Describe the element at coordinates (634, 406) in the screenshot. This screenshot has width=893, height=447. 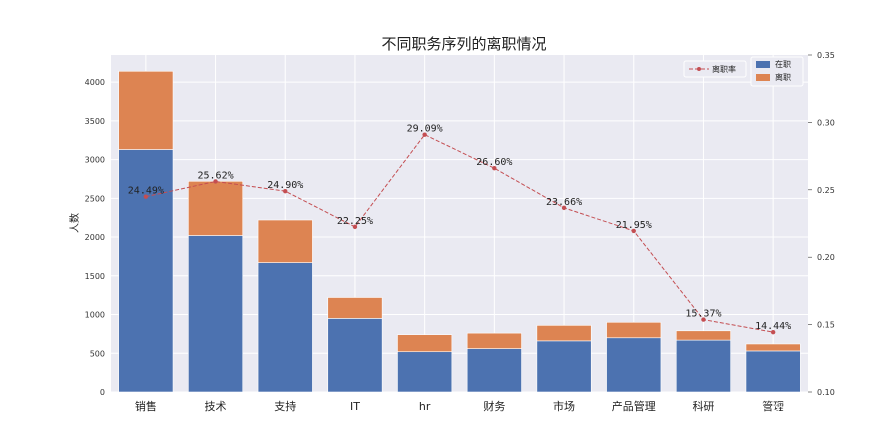
I see `x-tick-label: 产品管理` at that location.